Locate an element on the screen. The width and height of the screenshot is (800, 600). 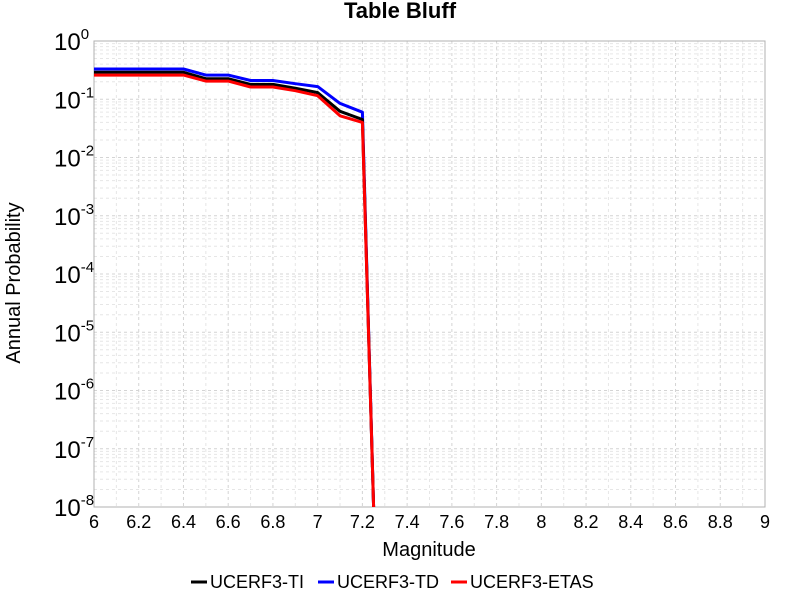
x-tick-label: 8 is located at coordinates (541, 522).